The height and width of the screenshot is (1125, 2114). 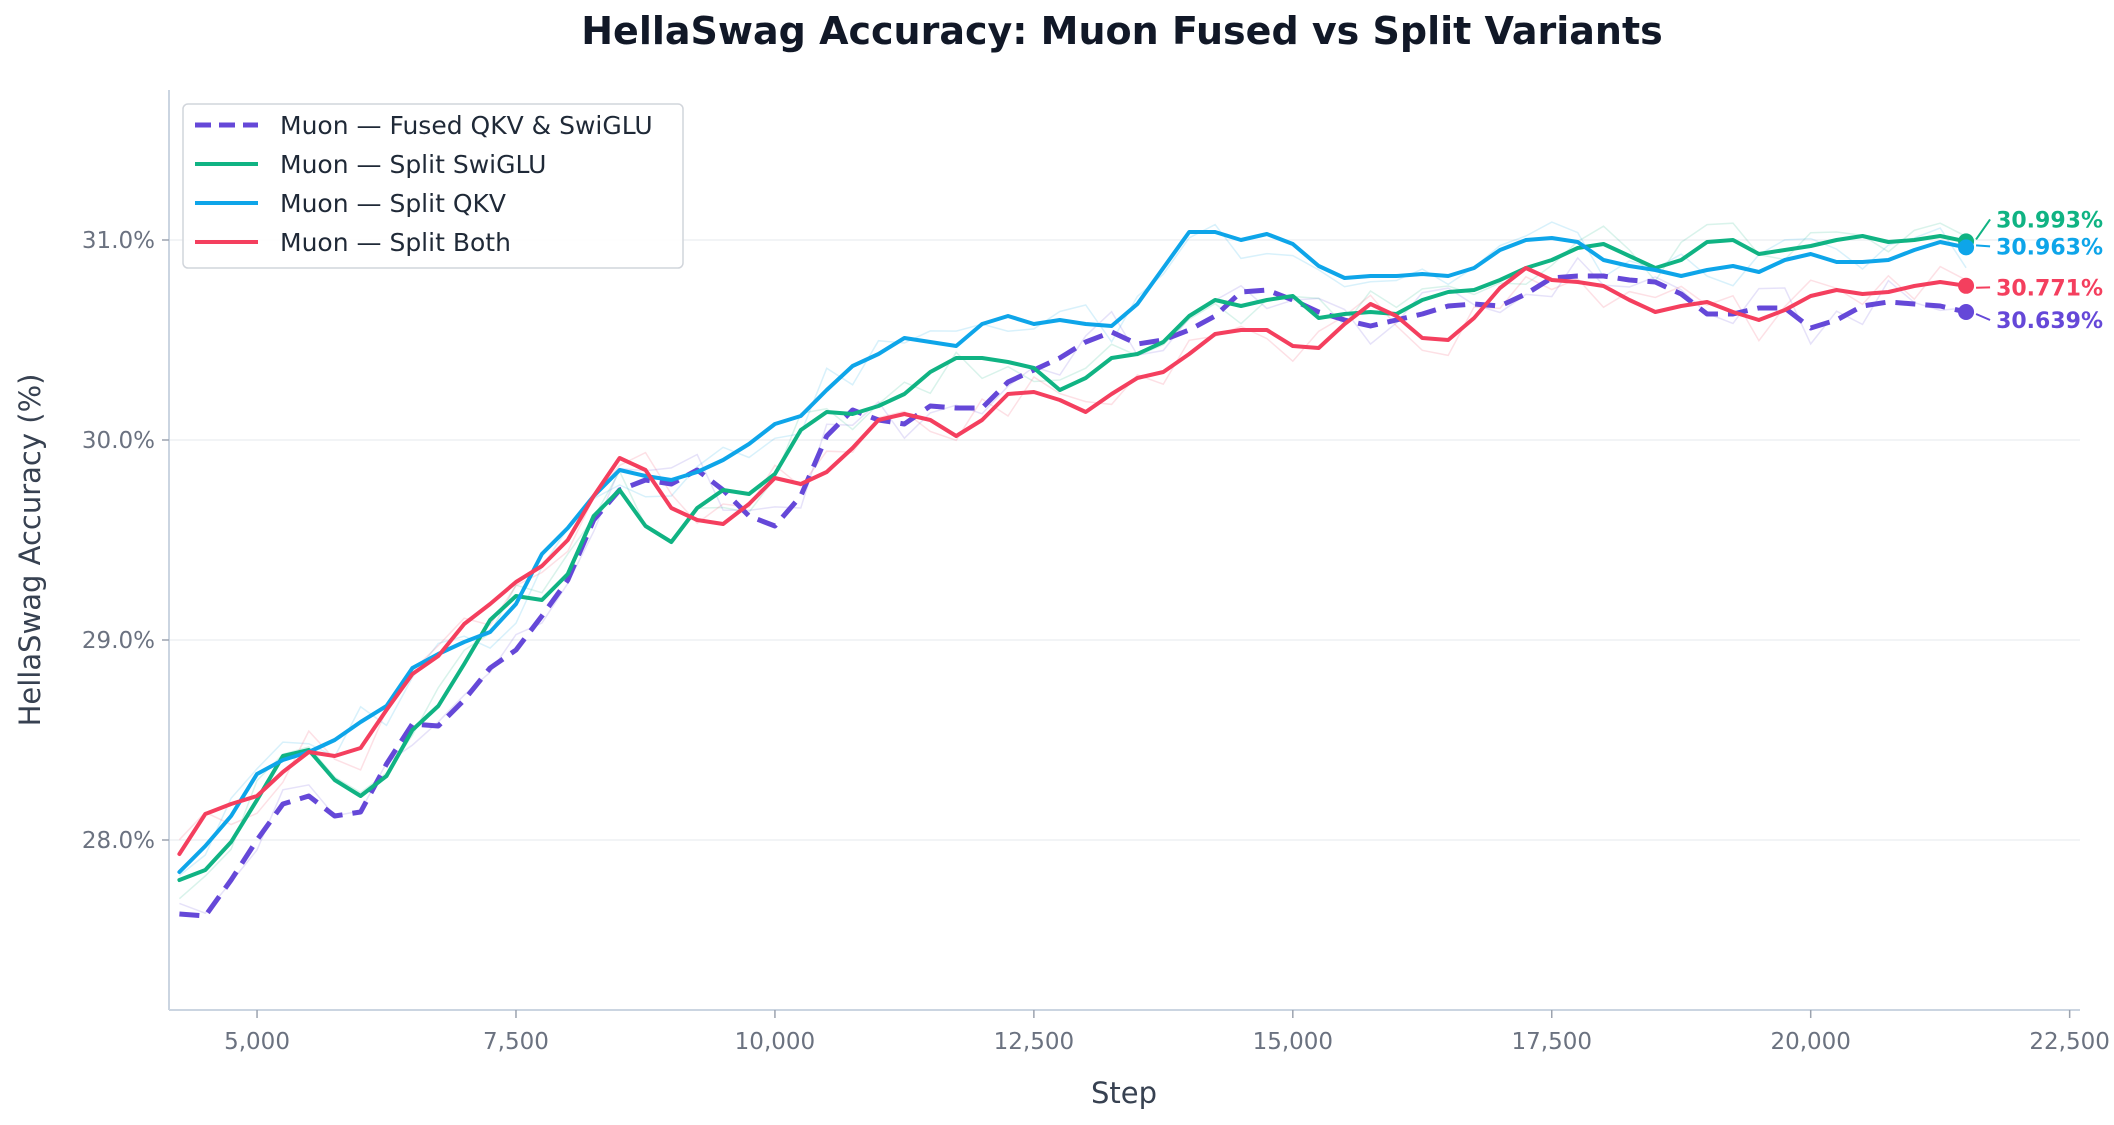 What do you see at coordinates (30, 550) in the screenshot?
I see `y-axis-label: HellaSwag Accuracy (%)` at bounding box center [30, 550].